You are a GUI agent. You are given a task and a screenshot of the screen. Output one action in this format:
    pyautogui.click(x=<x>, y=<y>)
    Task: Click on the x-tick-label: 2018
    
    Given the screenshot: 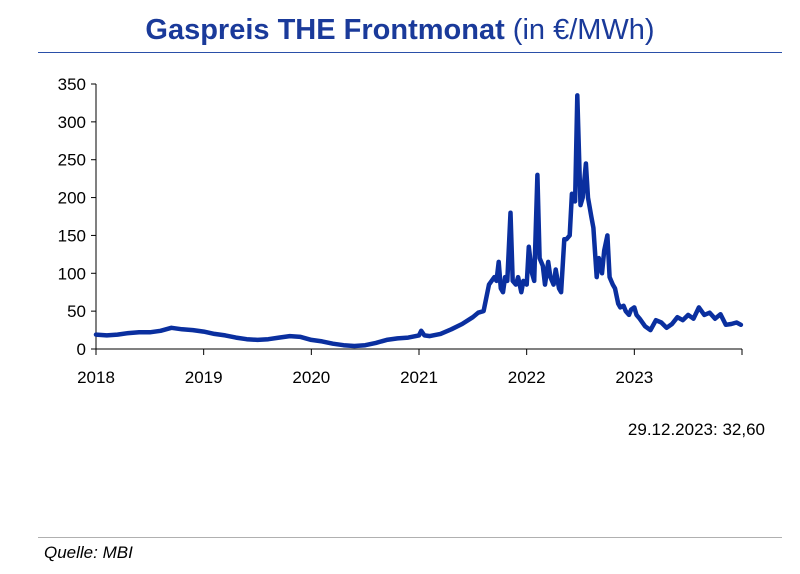 What is the action you would take?
    pyautogui.click(x=96, y=377)
    